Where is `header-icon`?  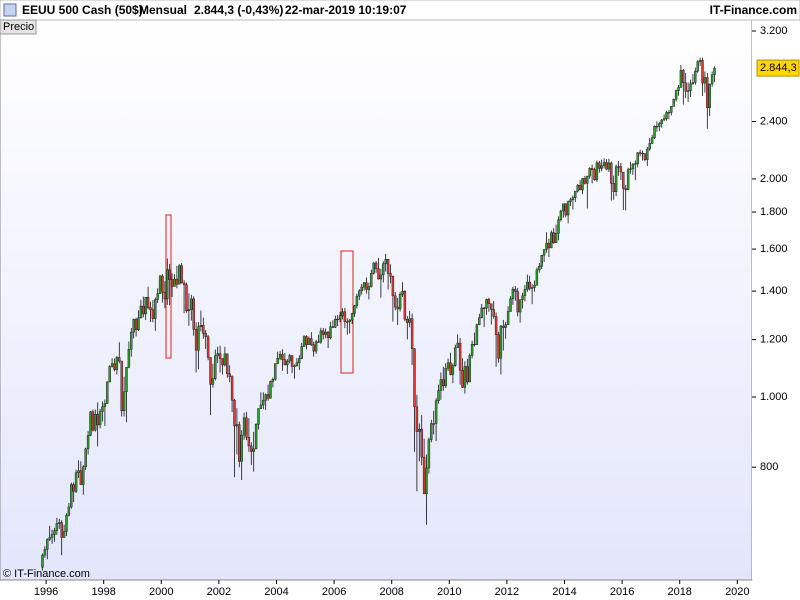 header-icon is located at coordinates (10, 10).